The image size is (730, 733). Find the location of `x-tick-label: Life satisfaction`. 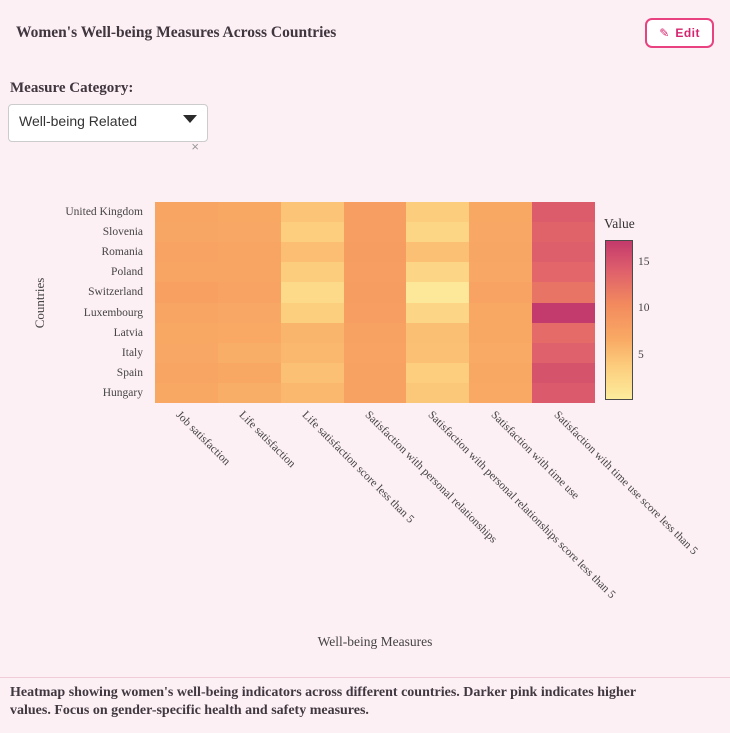

x-tick-label: Life satisfaction is located at coordinates (267, 440).